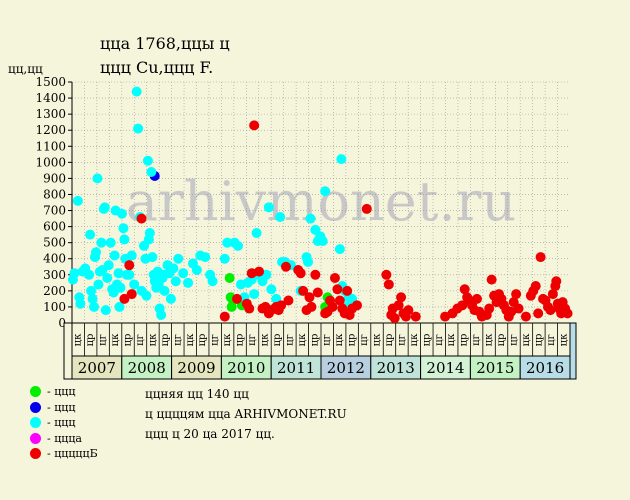  Describe the element at coordinates (296, 368) in the screenshot. I see `year-label: 2011` at that location.